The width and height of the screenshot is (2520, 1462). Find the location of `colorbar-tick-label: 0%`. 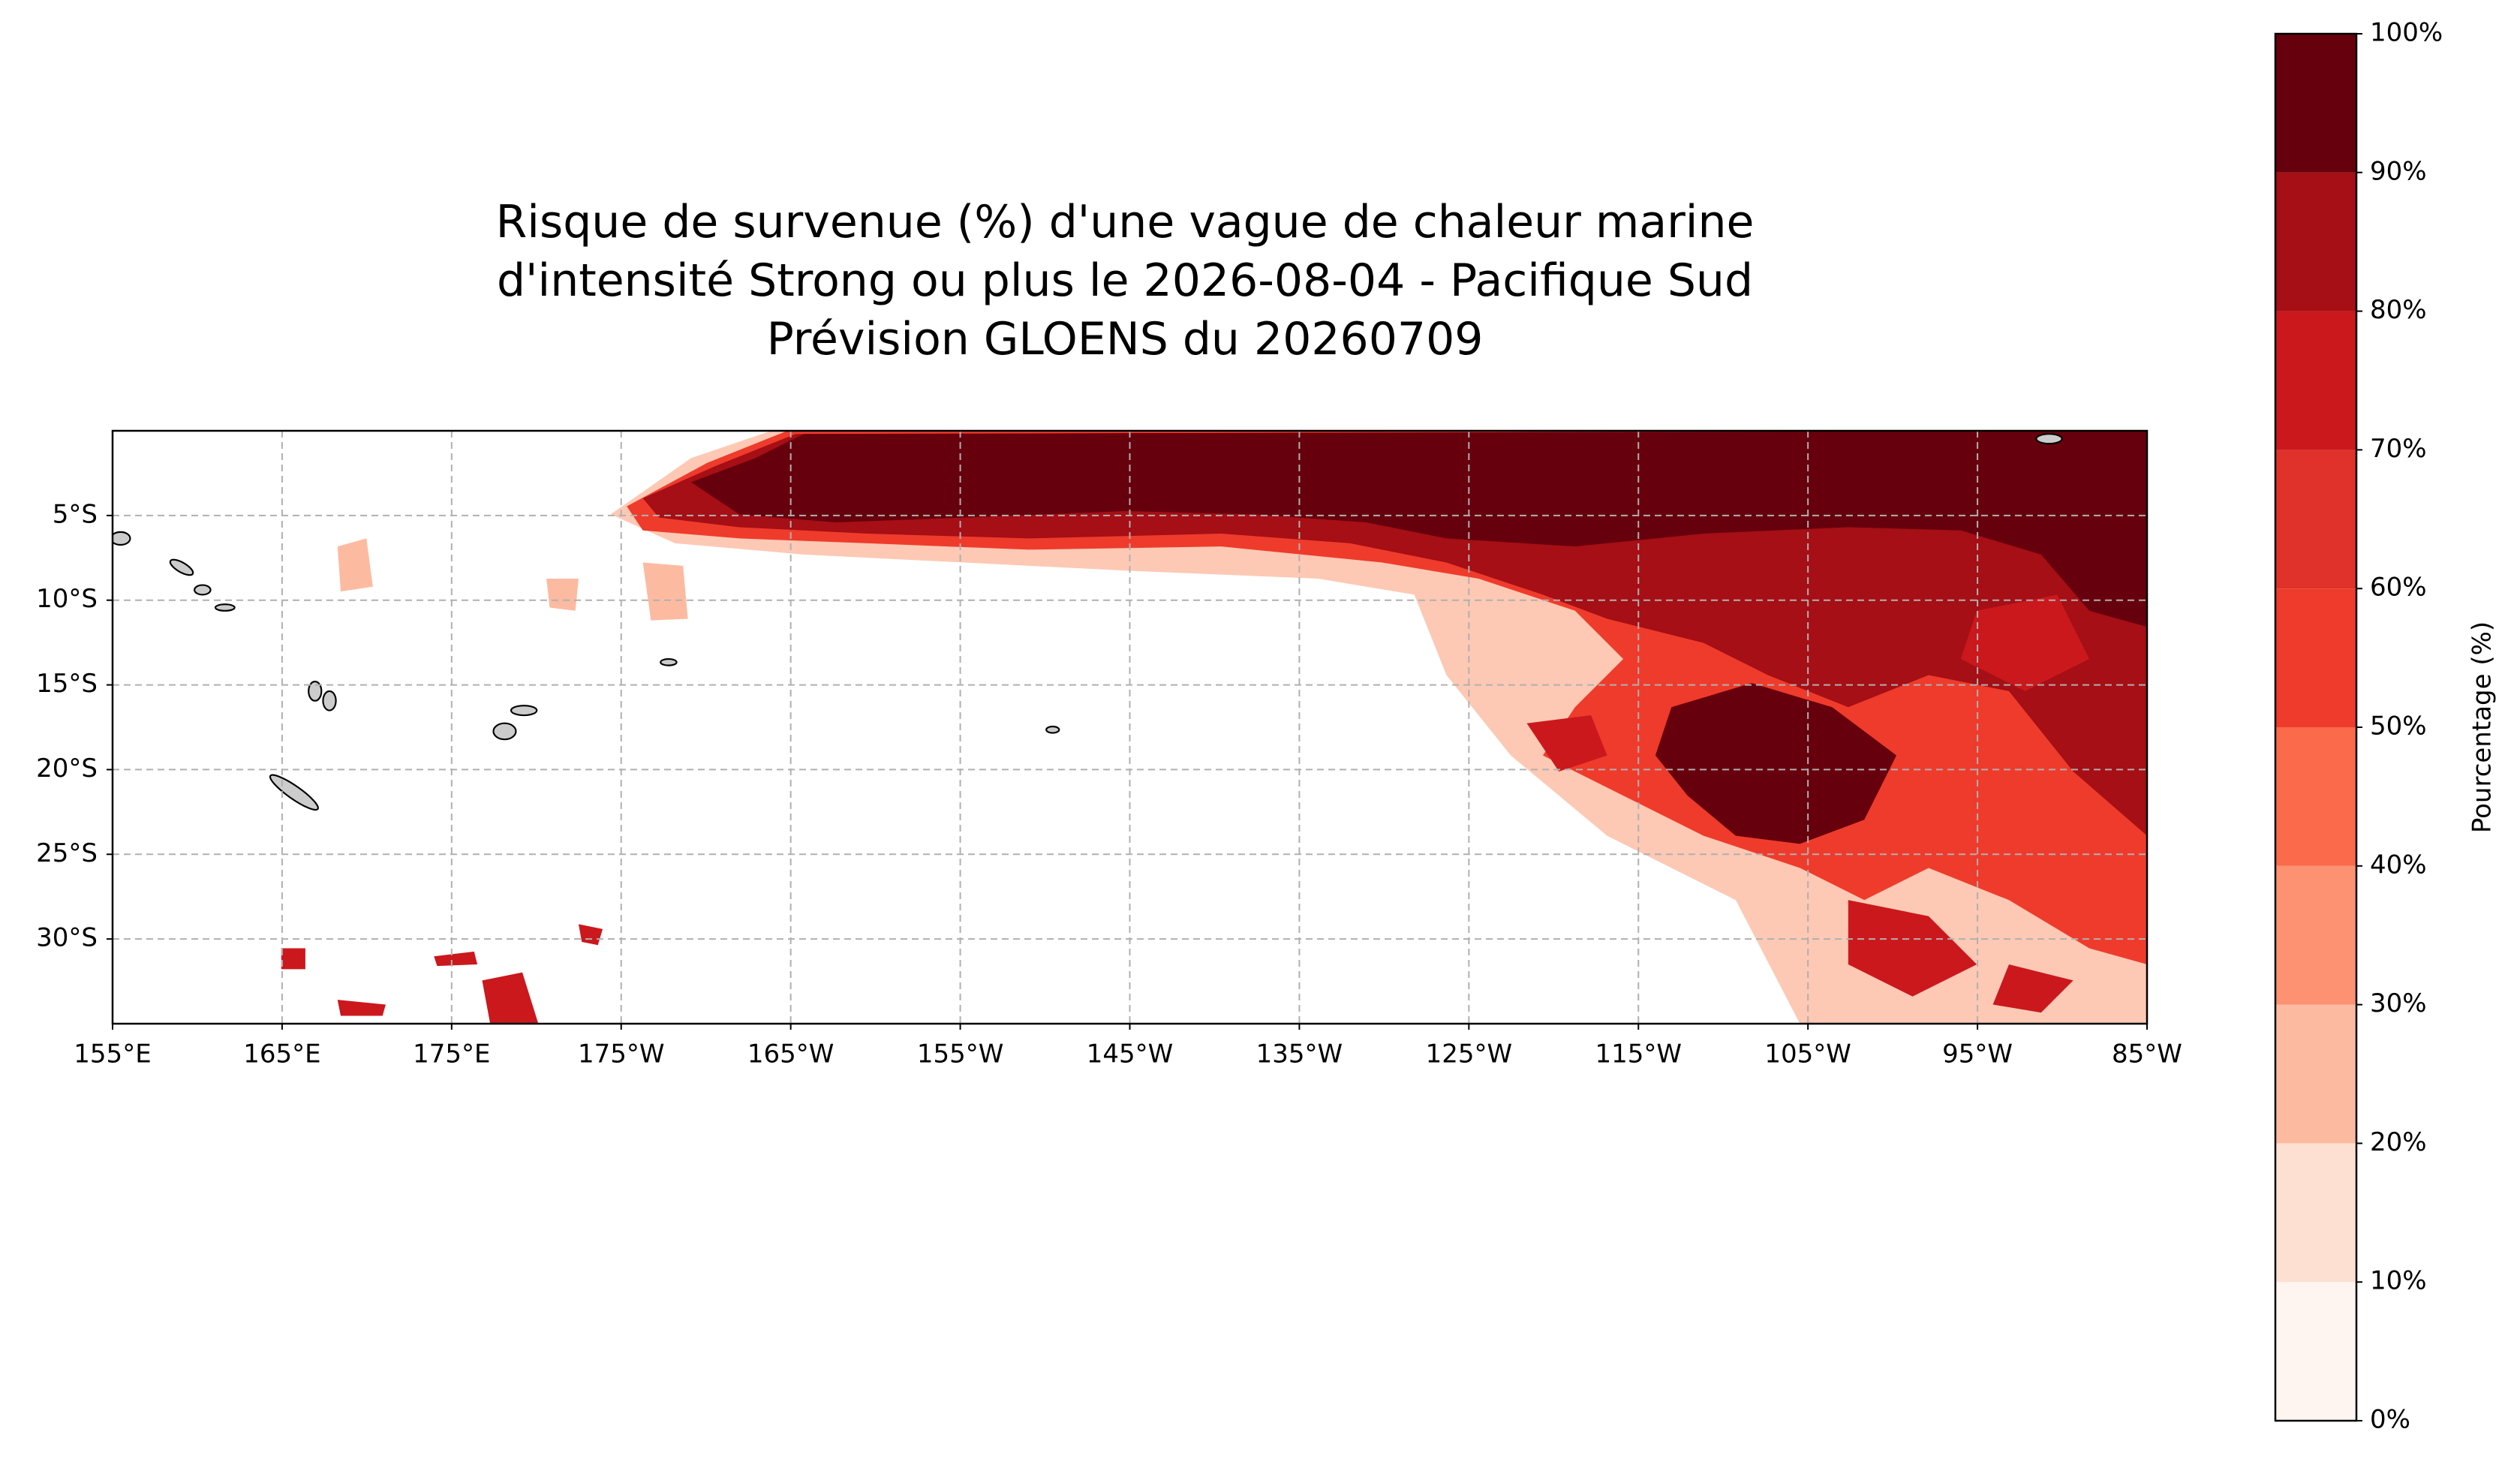

colorbar-tick-label: 0% is located at coordinates (2390, 1420).